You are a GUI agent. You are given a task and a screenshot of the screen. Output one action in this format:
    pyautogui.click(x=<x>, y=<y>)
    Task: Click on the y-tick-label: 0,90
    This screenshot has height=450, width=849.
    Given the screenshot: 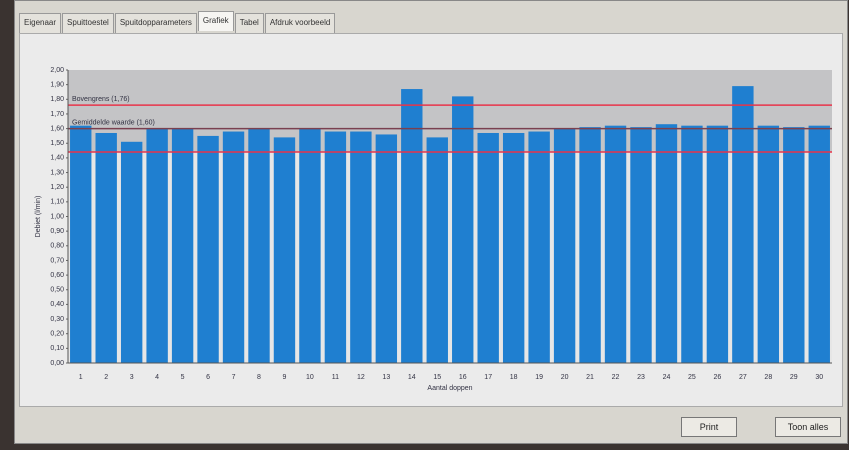 What is the action you would take?
    pyautogui.click(x=57, y=231)
    